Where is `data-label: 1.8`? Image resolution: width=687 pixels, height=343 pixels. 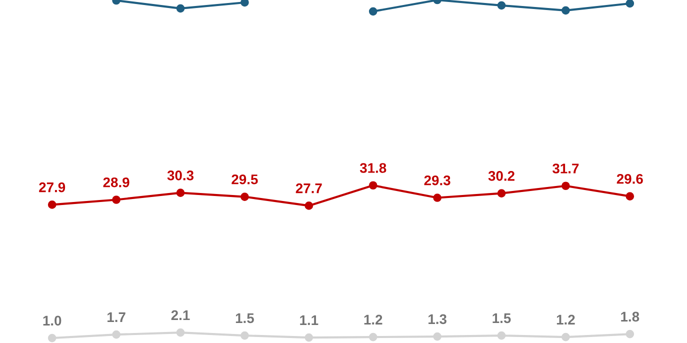 data-label: 1.8 is located at coordinates (630, 317).